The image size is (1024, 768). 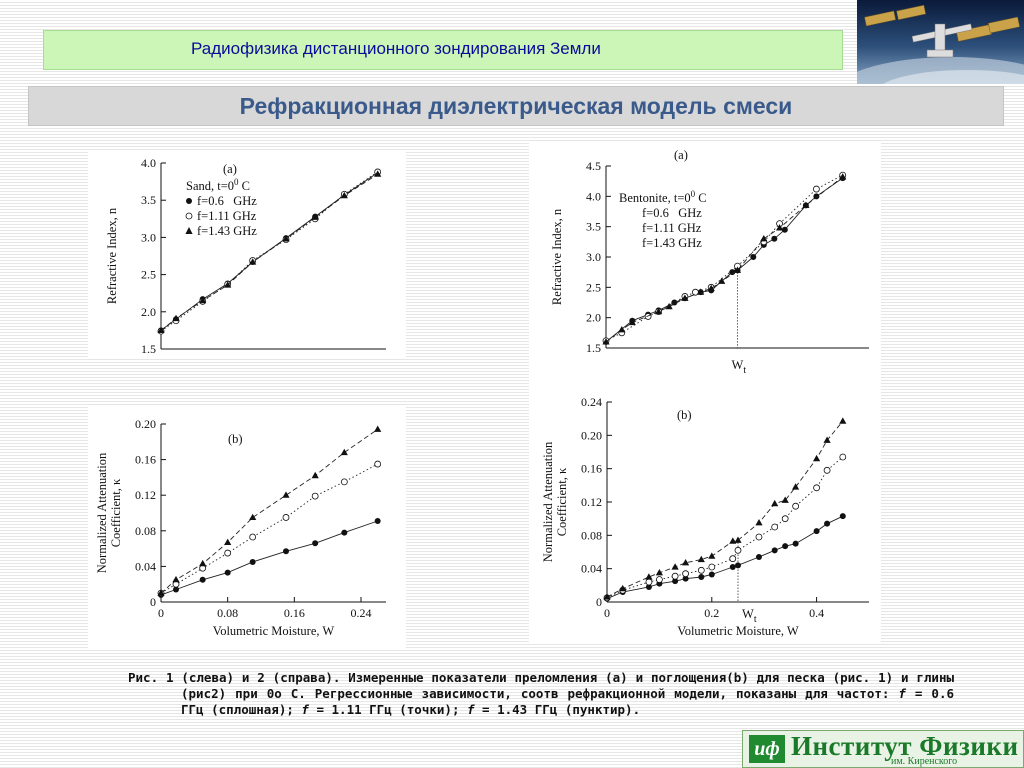 What do you see at coordinates (593, 318) in the screenshot?
I see `chart1-y-tick-label: 2.0` at bounding box center [593, 318].